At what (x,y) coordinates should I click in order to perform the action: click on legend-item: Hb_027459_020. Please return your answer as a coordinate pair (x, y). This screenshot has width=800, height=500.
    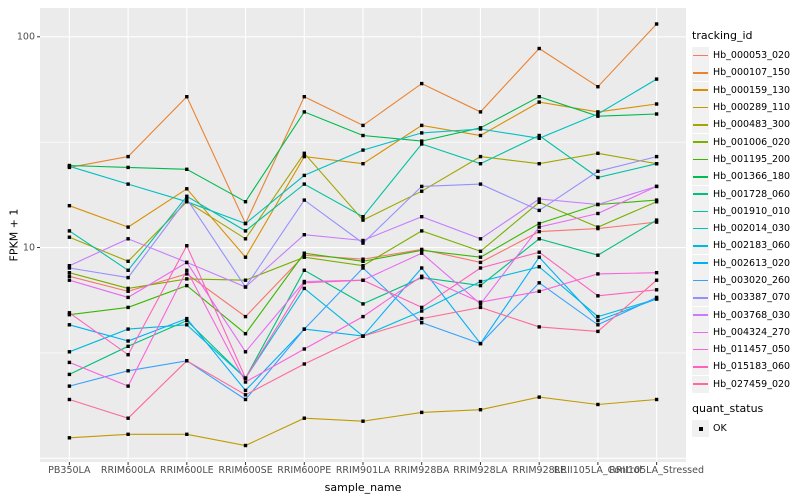
    Looking at the image, I should click on (745, 384).